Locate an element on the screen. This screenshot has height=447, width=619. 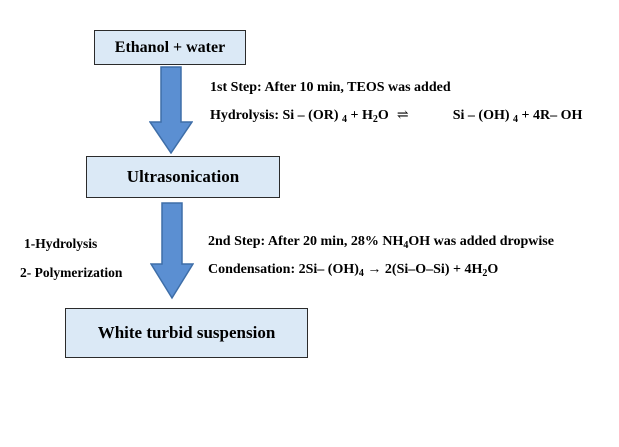
hydrolysis-eq-prefix: Hydrolysis: Si – (OR) is located at coordinates (274, 115).